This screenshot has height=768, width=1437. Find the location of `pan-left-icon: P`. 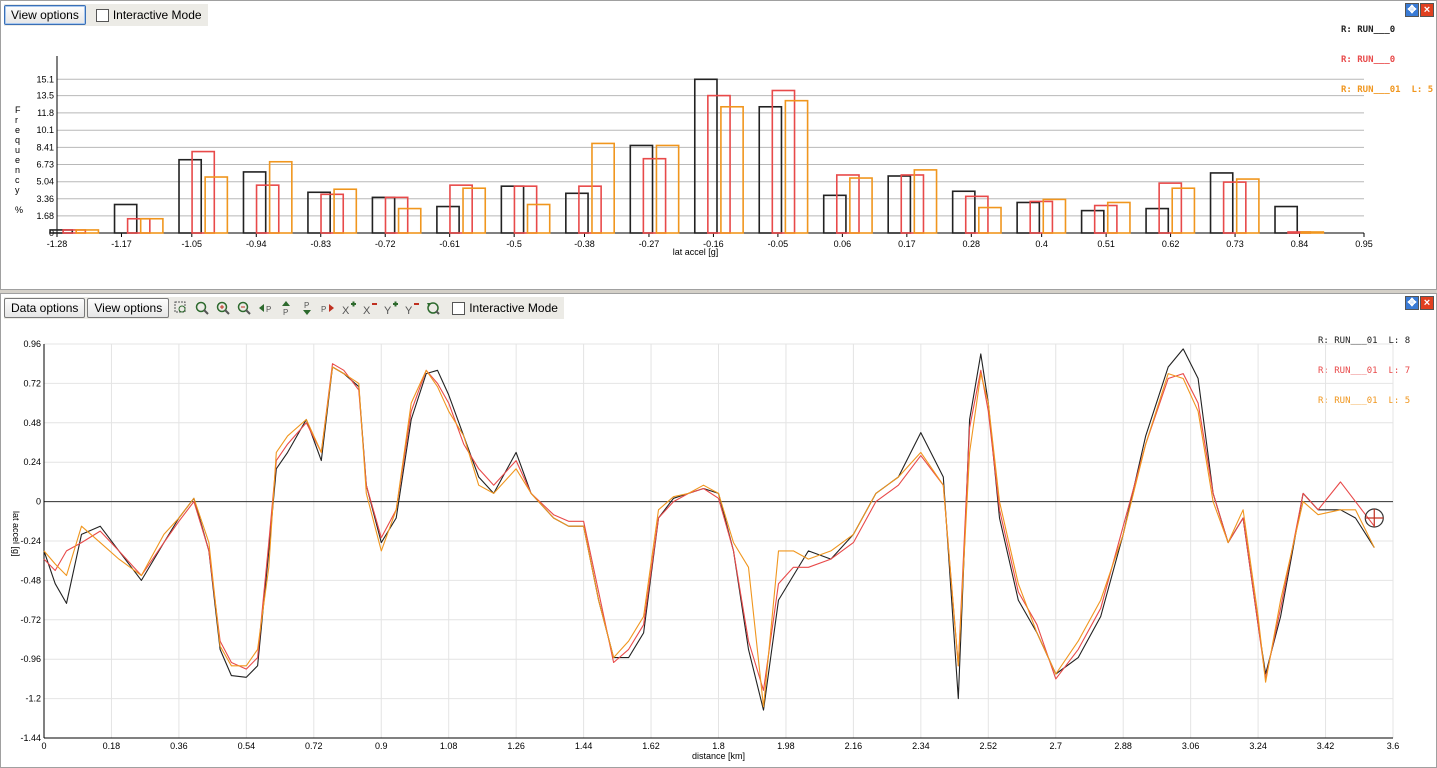

pan-left-icon: P is located at coordinates (265, 308).